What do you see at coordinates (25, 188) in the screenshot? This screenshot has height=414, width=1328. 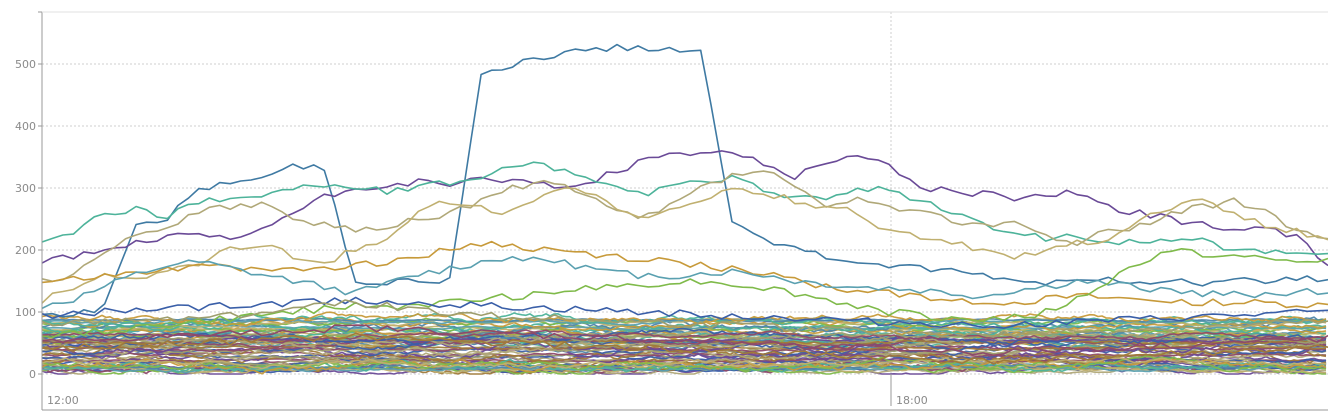 I see `y-tick-label: 300` at bounding box center [25, 188].